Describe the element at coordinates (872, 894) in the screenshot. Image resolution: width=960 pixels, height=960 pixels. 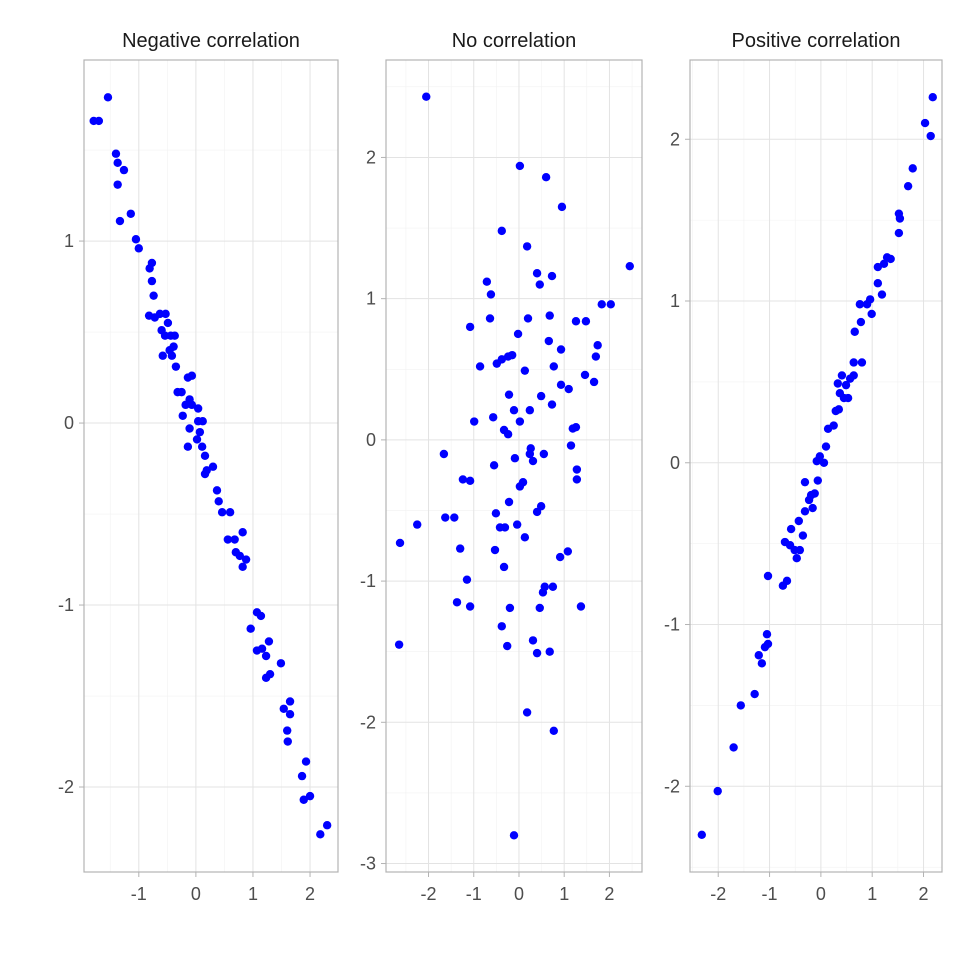
I see `x-tick-label: 1` at that location.